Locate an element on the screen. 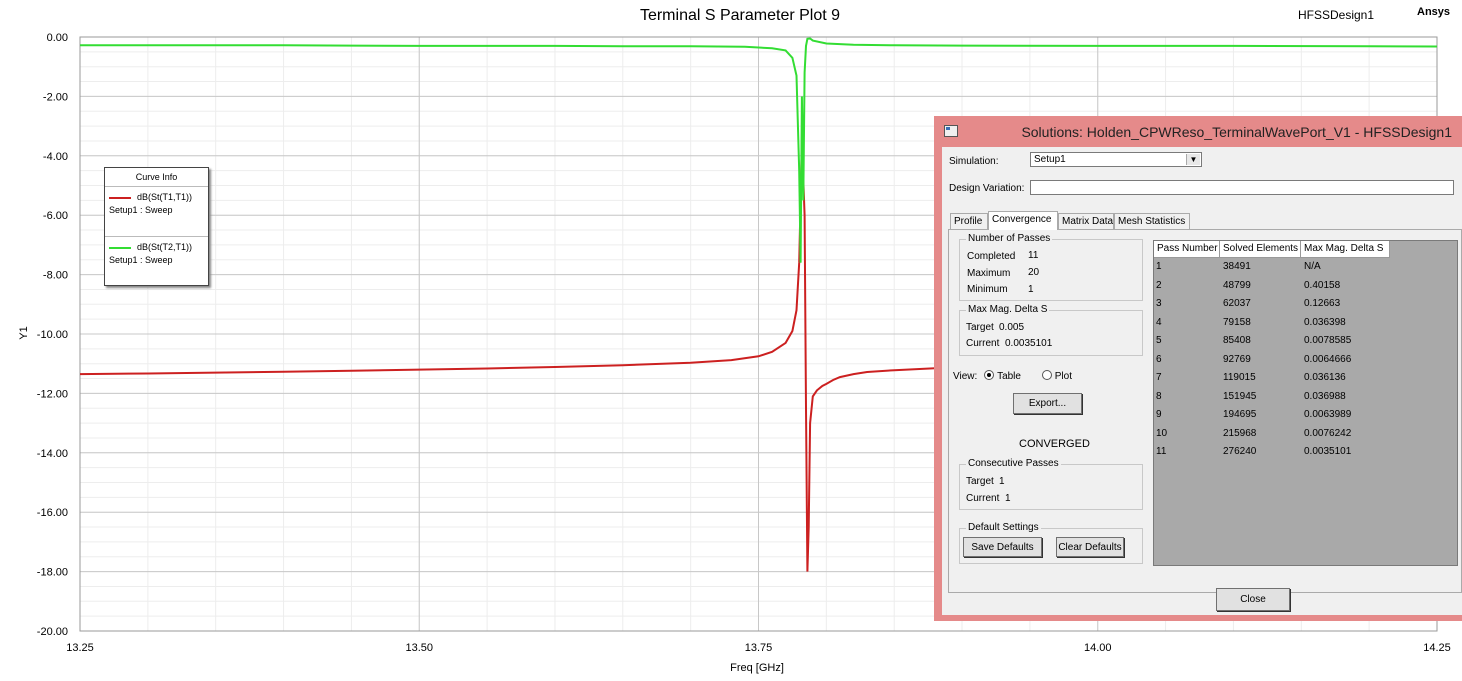  group-title: Default Settings is located at coordinates (1003, 527).